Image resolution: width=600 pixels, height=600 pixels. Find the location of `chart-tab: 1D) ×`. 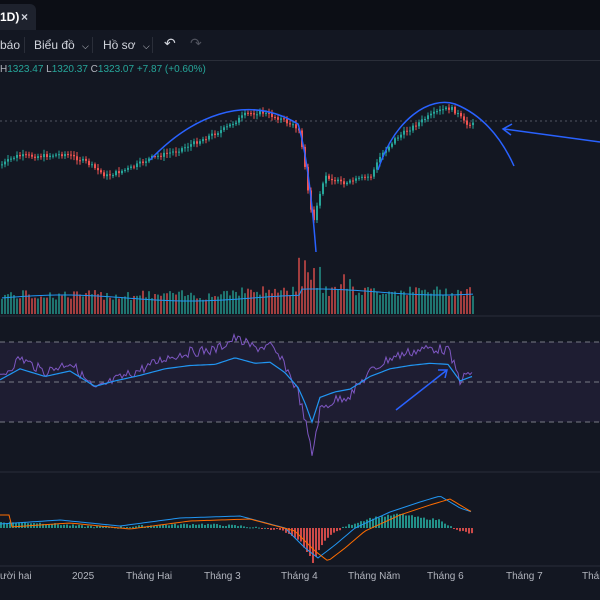

chart-tab: 1D) × is located at coordinates (18, 17).